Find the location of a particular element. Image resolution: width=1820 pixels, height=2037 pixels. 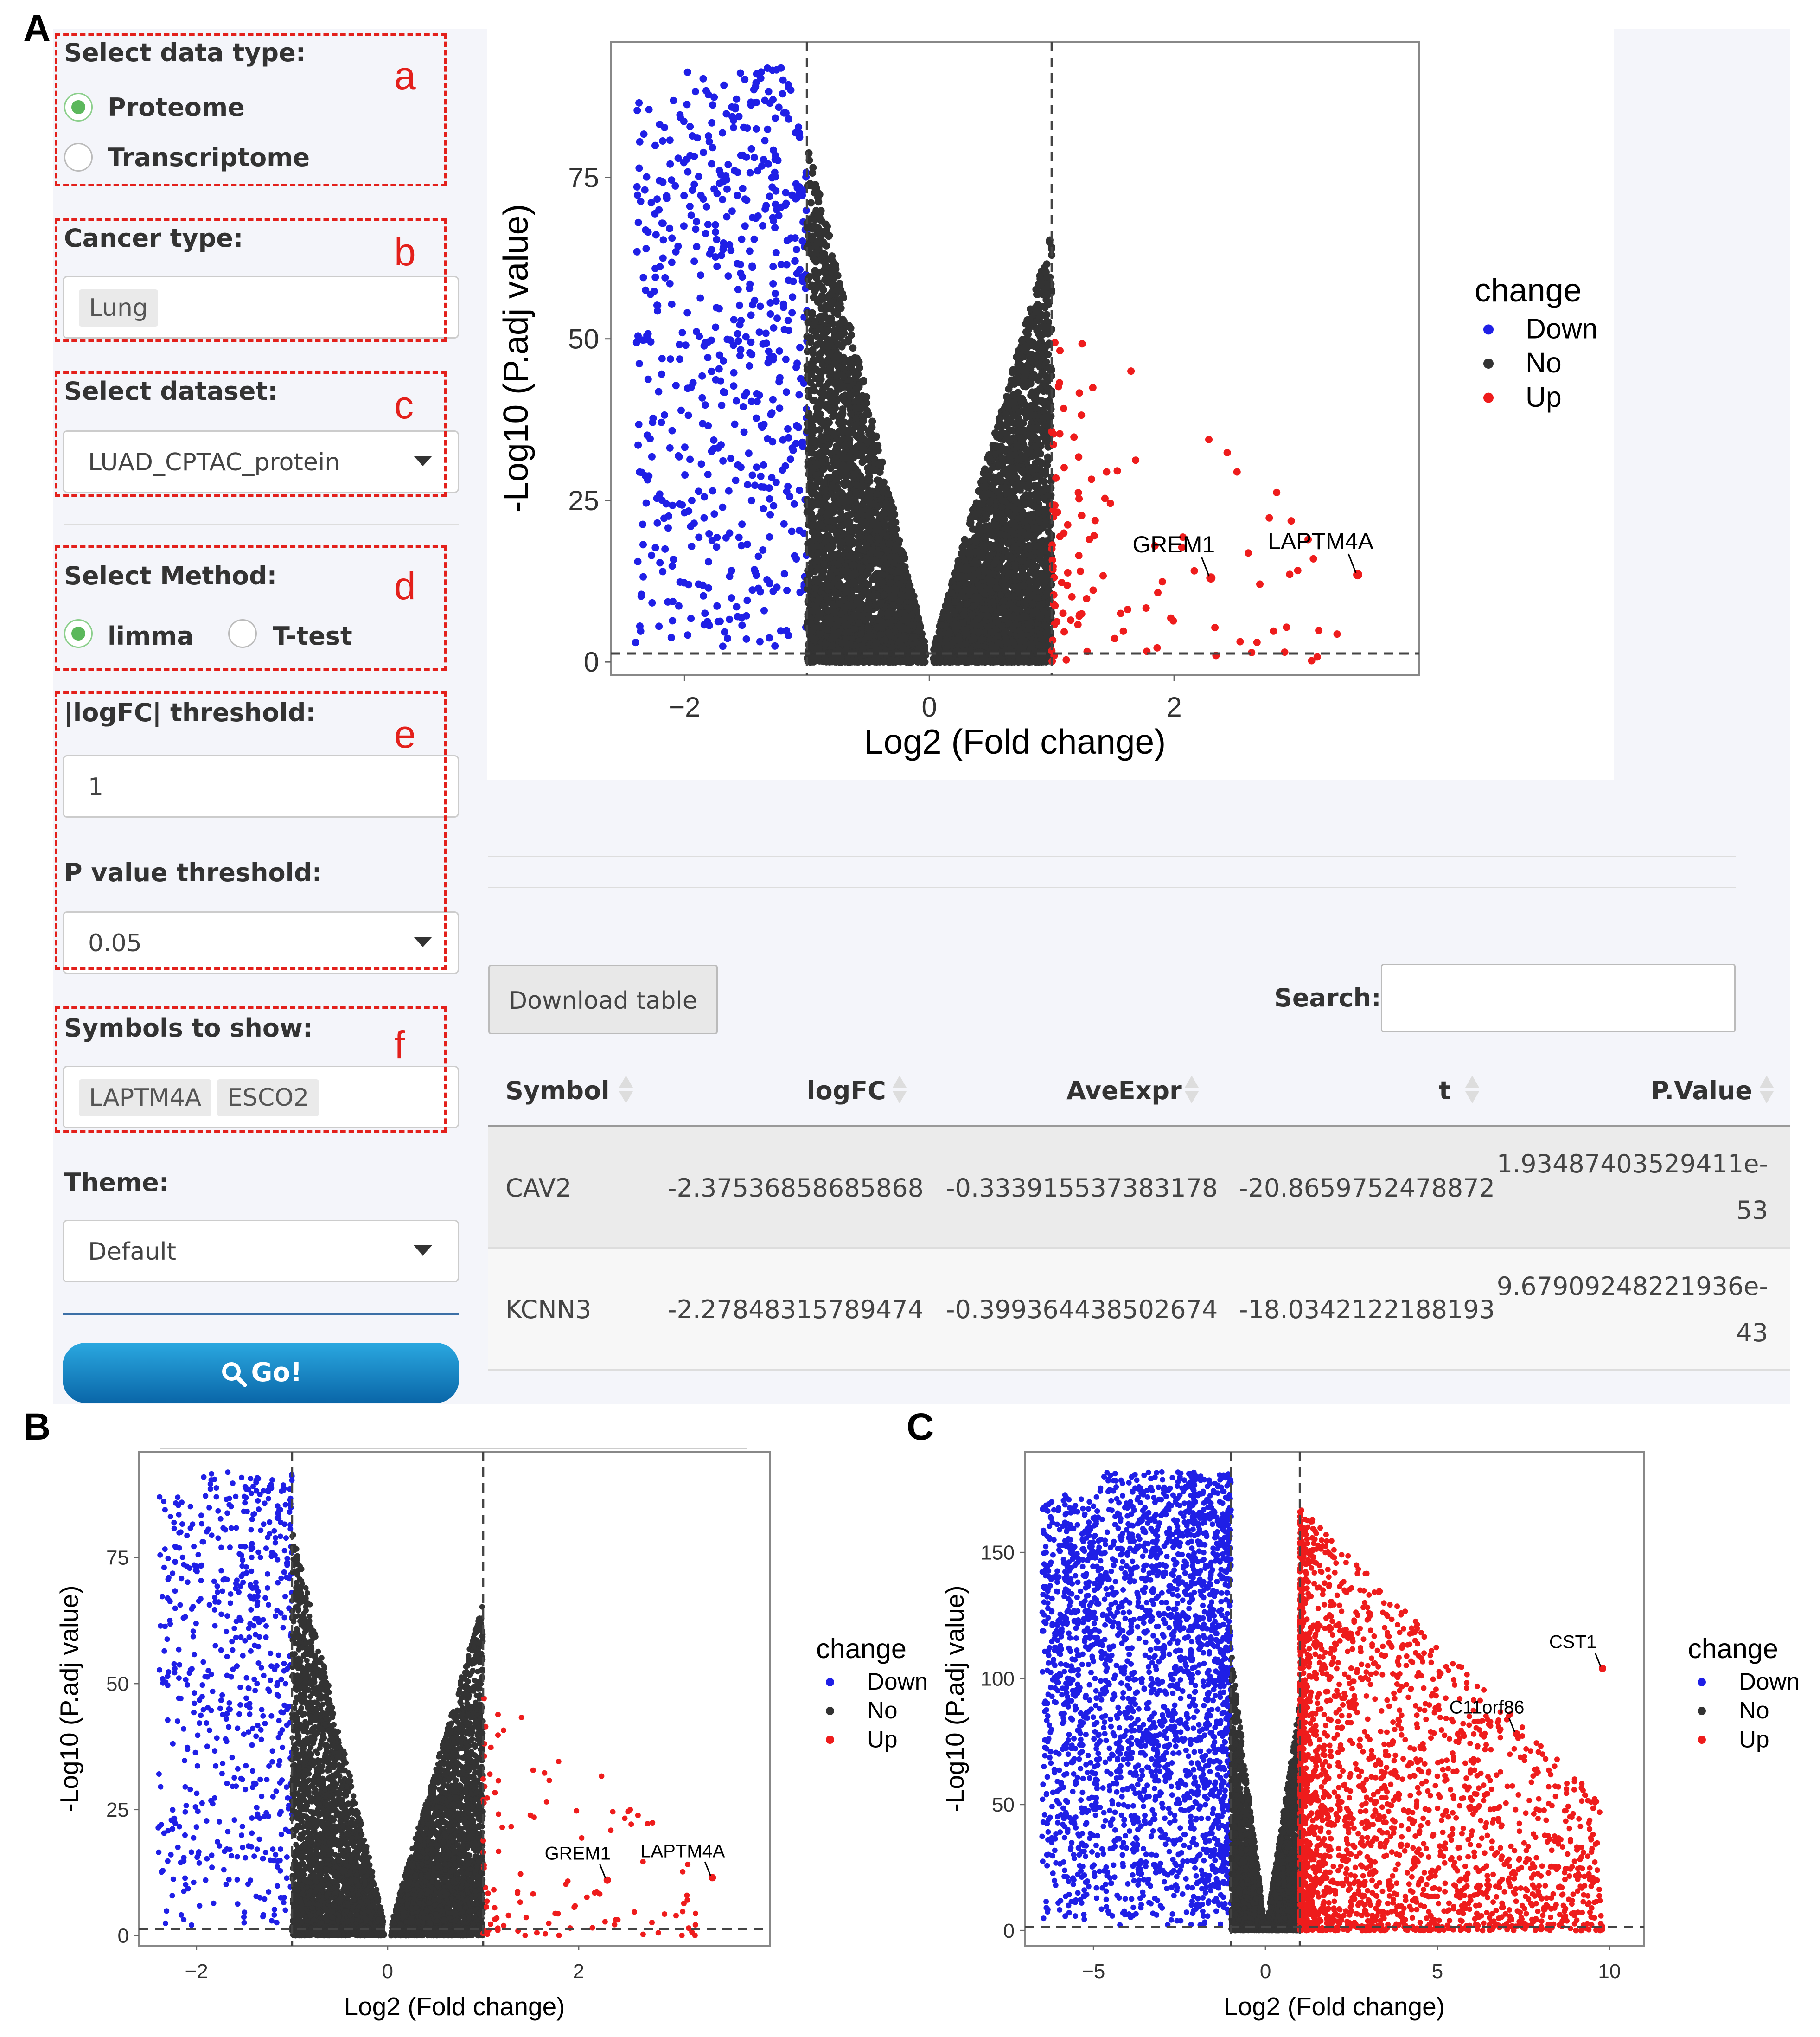

marker-f: f is located at coordinates (399, 1045).